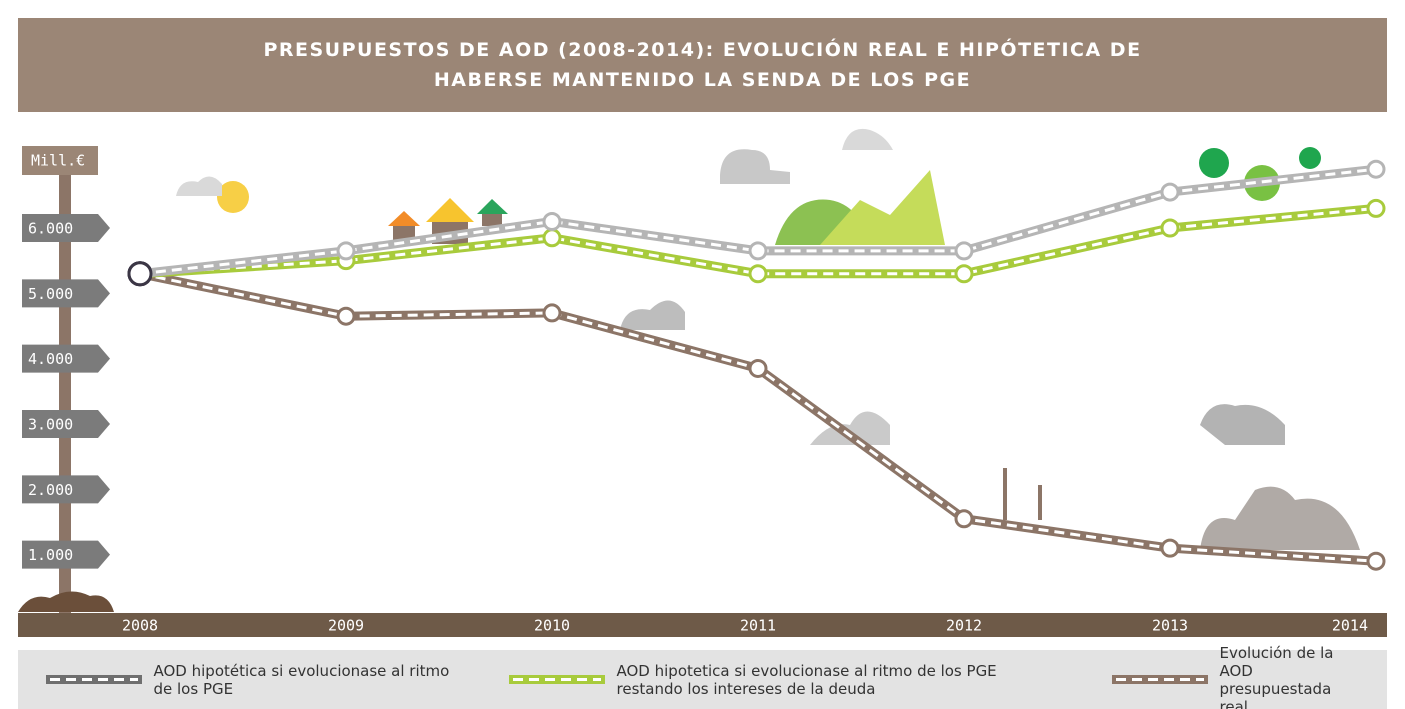 Image resolution: width=1405 pixels, height=709 pixels. What do you see at coordinates (1022, 494) in the screenshot?
I see `dead-tree` at bounding box center [1022, 494].